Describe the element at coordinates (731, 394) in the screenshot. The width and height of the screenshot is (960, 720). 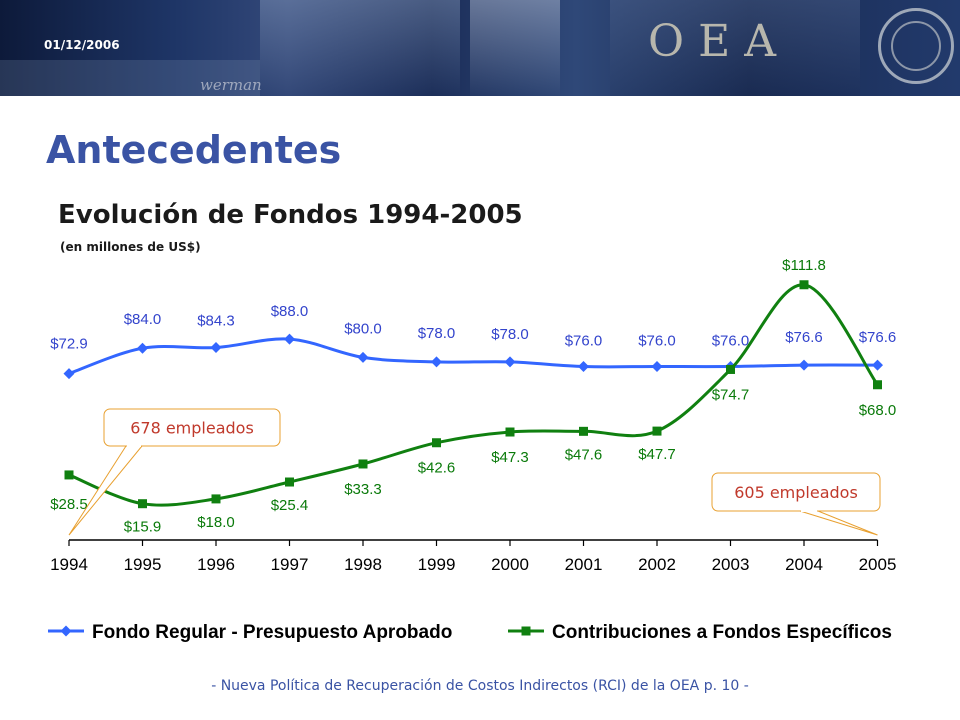
I see `data-label: $74.7` at that location.